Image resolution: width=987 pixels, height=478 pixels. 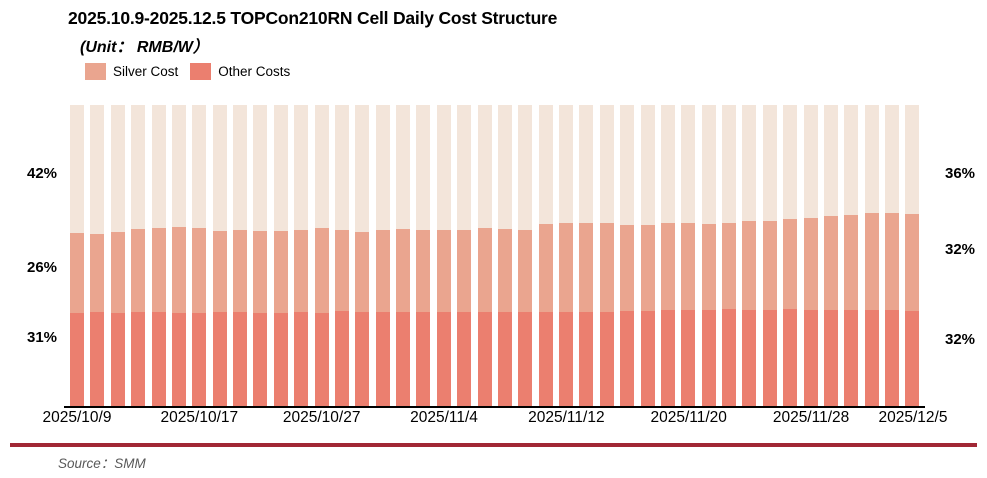 I want to click on bar-2025/11/5, so click(x=464, y=255).